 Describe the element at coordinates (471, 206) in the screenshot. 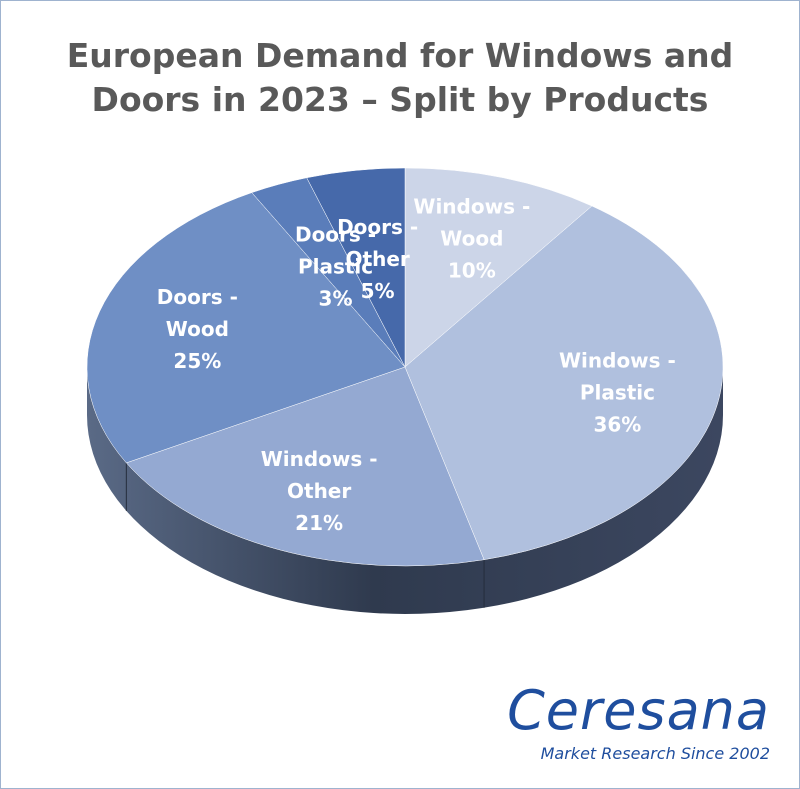

I see `slice-name-label-0: Windows -` at that location.